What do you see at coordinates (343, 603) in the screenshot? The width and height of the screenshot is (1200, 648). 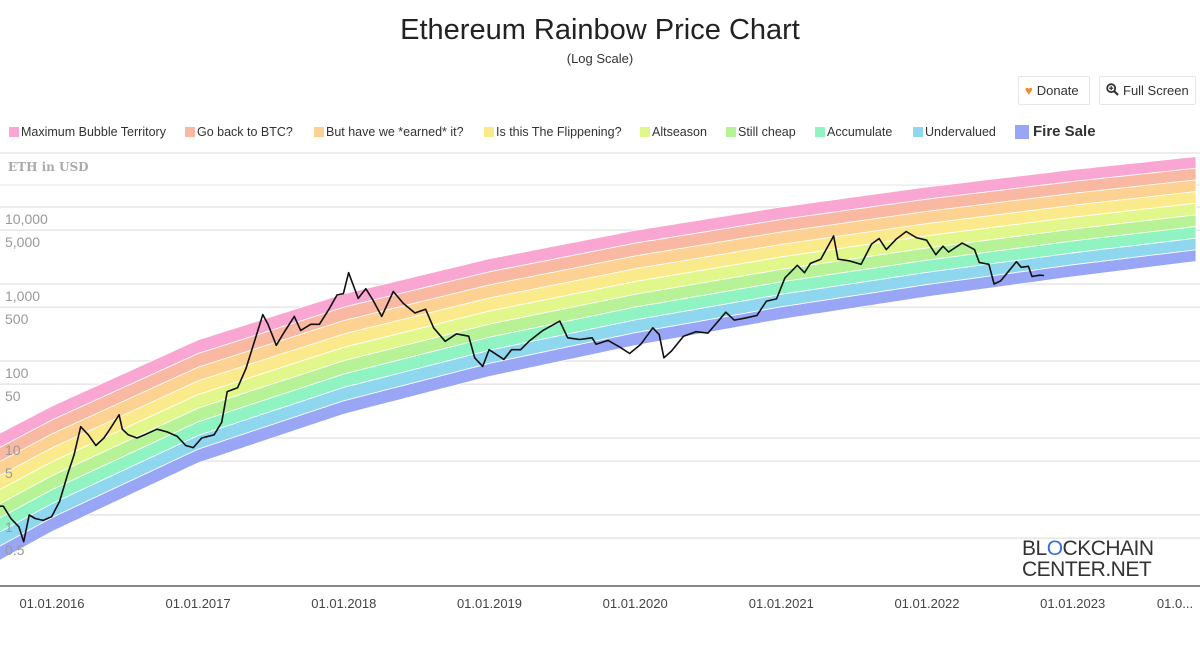 I see `x-tick-label: 01.01.2018` at bounding box center [343, 603].